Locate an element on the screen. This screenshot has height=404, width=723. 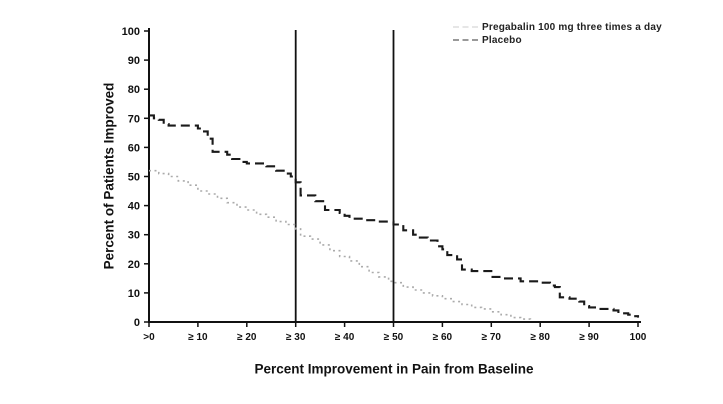
x-tick-label: ≥ 90 is located at coordinates (589, 337).